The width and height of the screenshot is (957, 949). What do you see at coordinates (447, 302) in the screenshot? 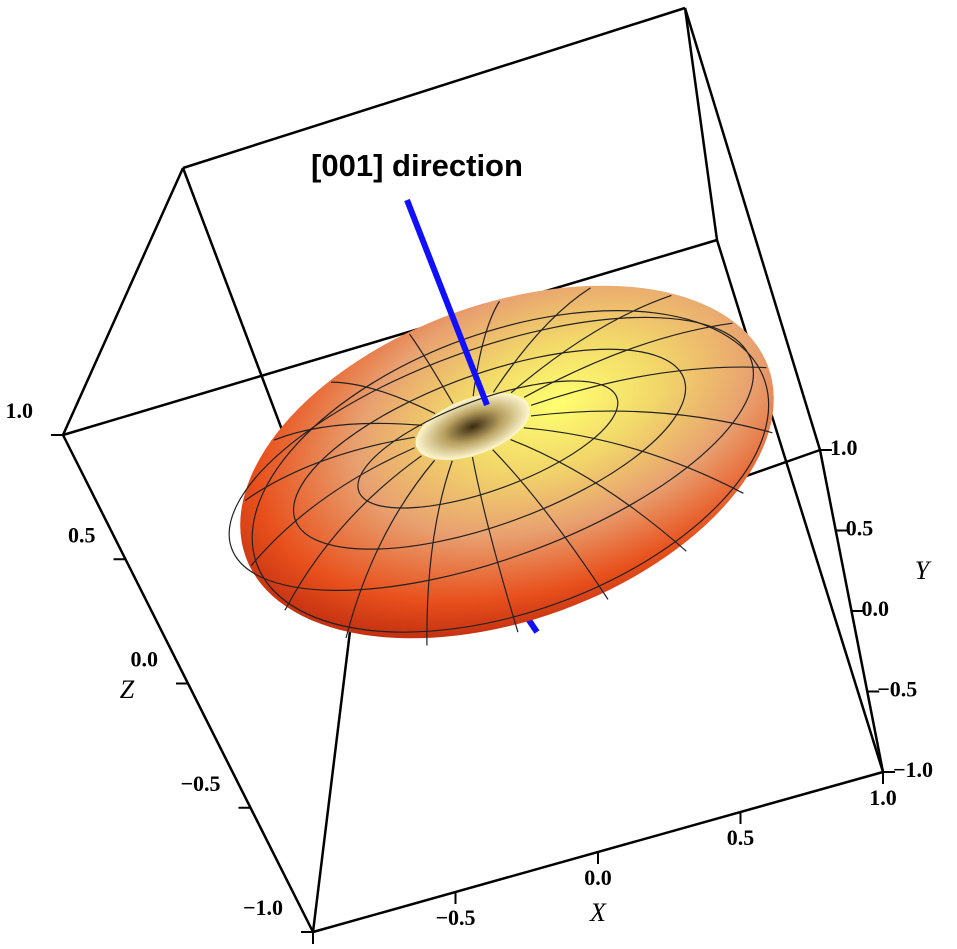
I see `direction-line` at bounding box center [447, 302].